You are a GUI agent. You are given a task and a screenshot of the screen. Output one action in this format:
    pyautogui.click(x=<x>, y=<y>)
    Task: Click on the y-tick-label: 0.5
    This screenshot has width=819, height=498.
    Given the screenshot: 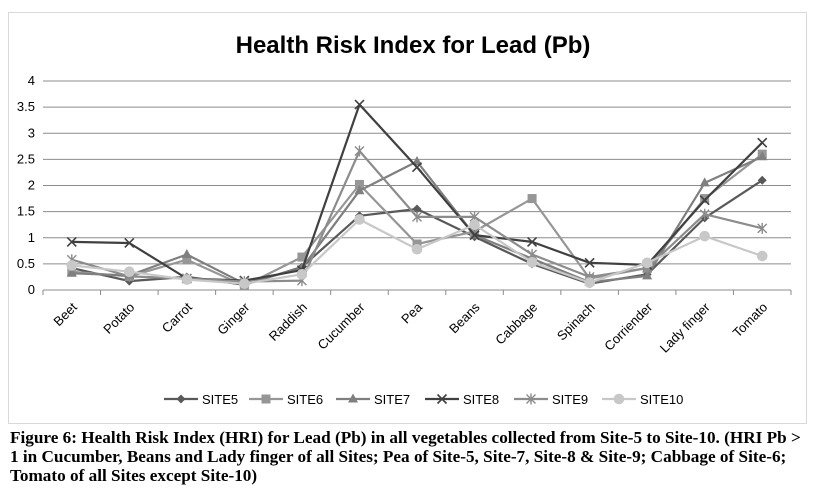 What is the action you would take?
    pyautogui.click(x=26, y=263)
    